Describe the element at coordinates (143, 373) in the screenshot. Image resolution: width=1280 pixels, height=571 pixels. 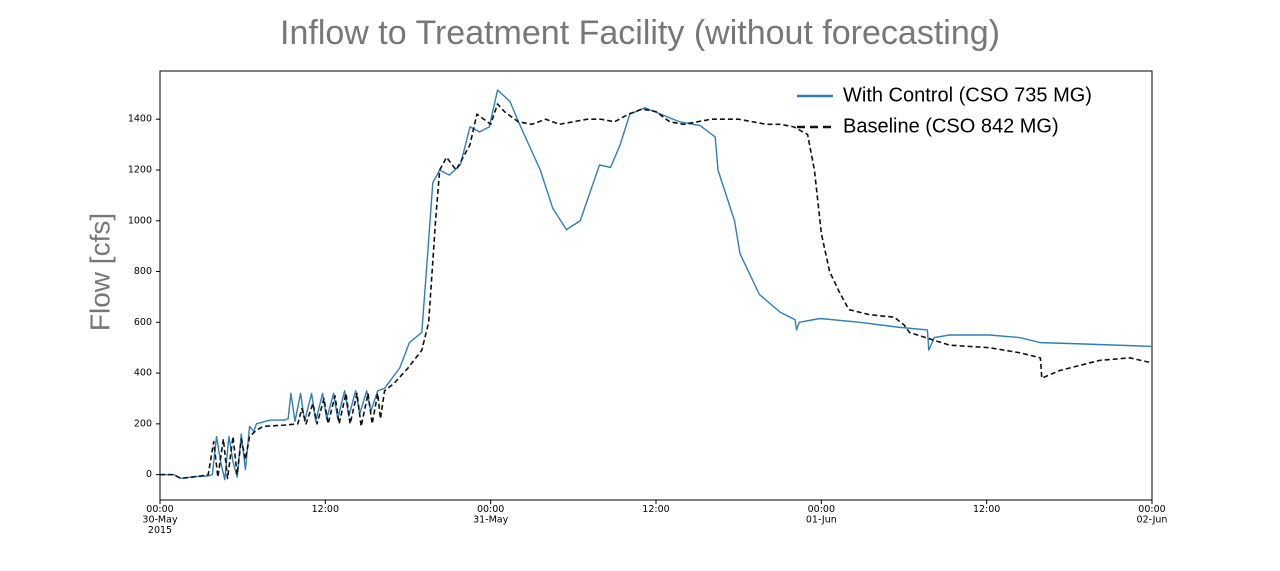
I see `y-tick-label: 400` at that location.